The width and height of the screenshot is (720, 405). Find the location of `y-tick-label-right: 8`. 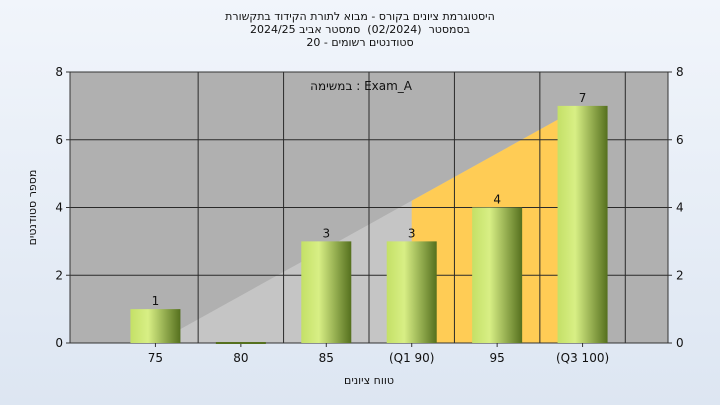

y-tick-label-right: 8 is located at coordinates (680, 72).